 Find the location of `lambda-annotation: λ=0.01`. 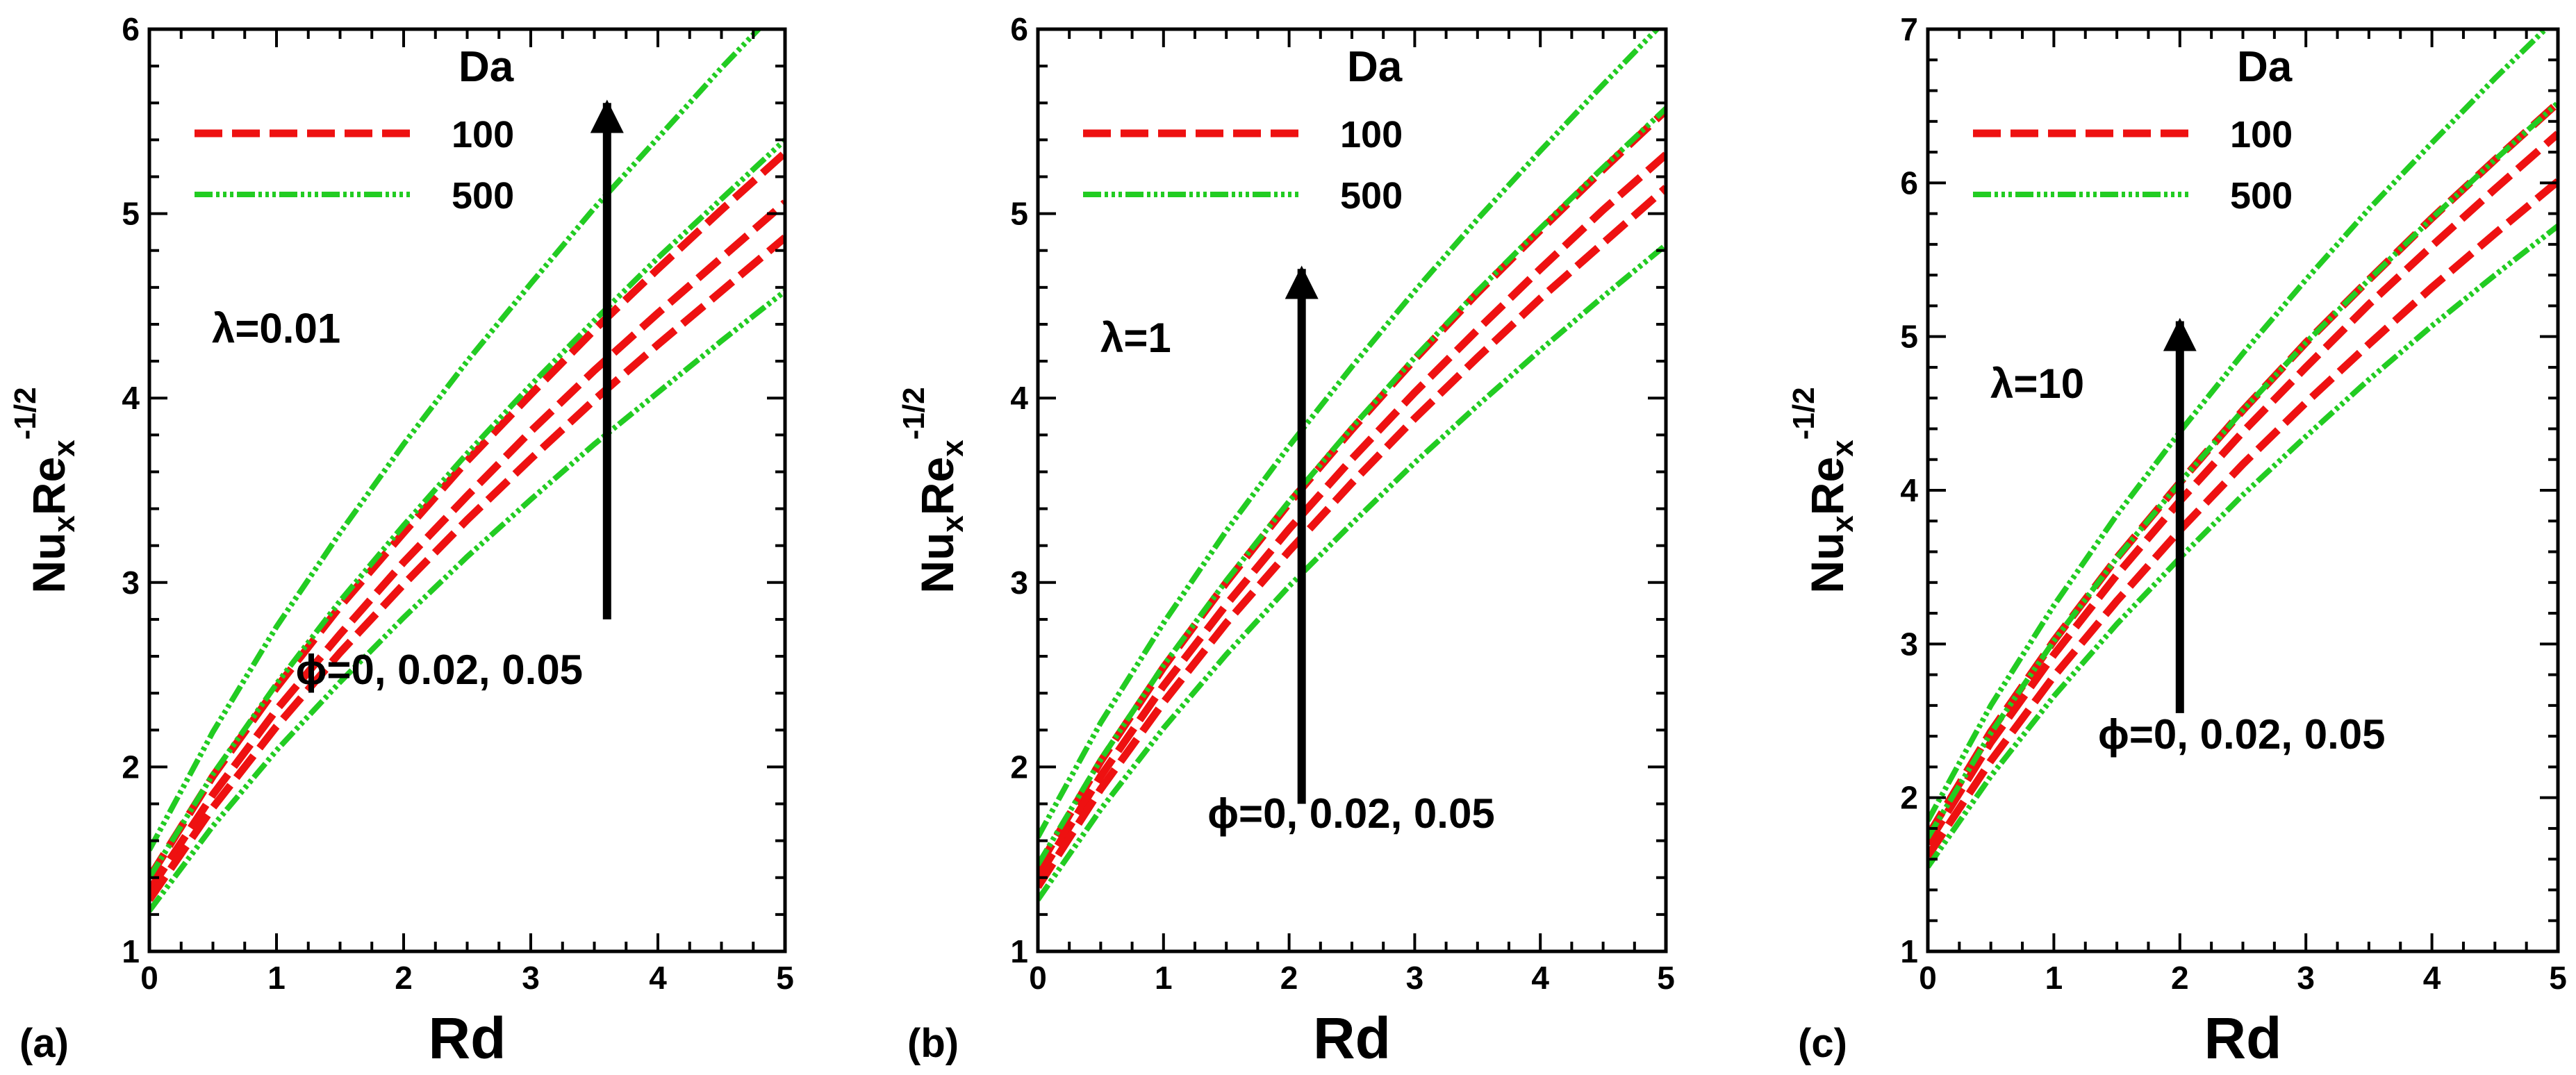

lambda-annotation: λ=0.01 is located at coordinates (276, 329).